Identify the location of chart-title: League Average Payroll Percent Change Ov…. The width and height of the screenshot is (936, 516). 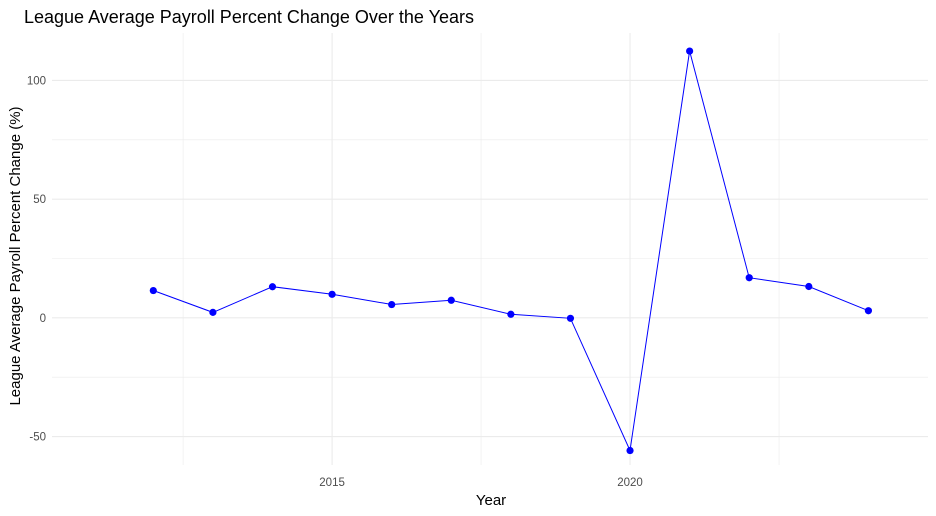
(249, 17).